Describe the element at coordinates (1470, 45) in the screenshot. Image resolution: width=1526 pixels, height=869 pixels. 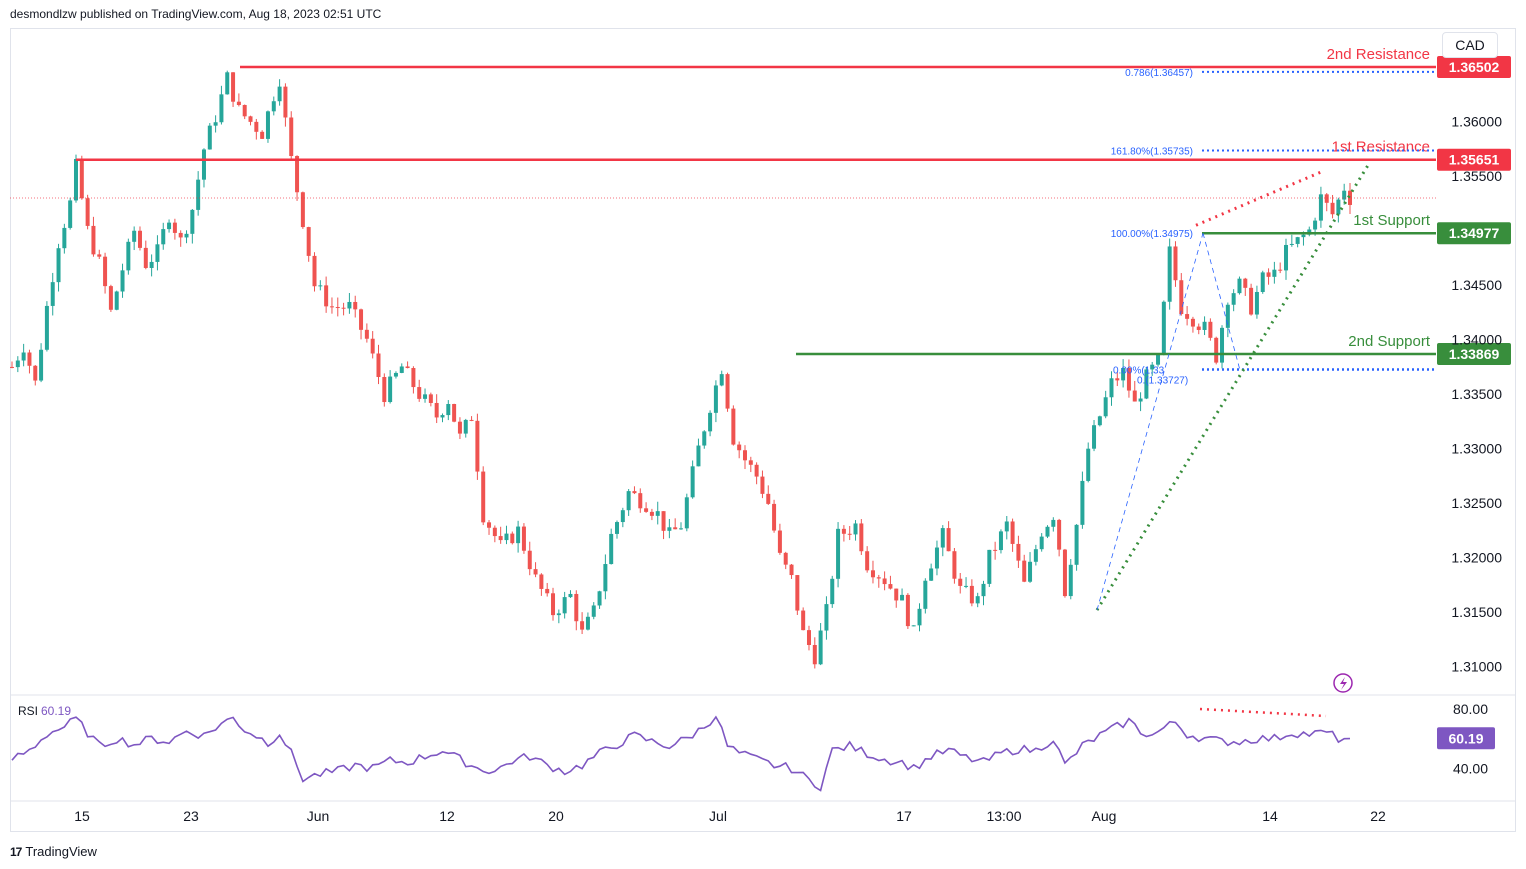
I see `currency-button: CAD` at that location.